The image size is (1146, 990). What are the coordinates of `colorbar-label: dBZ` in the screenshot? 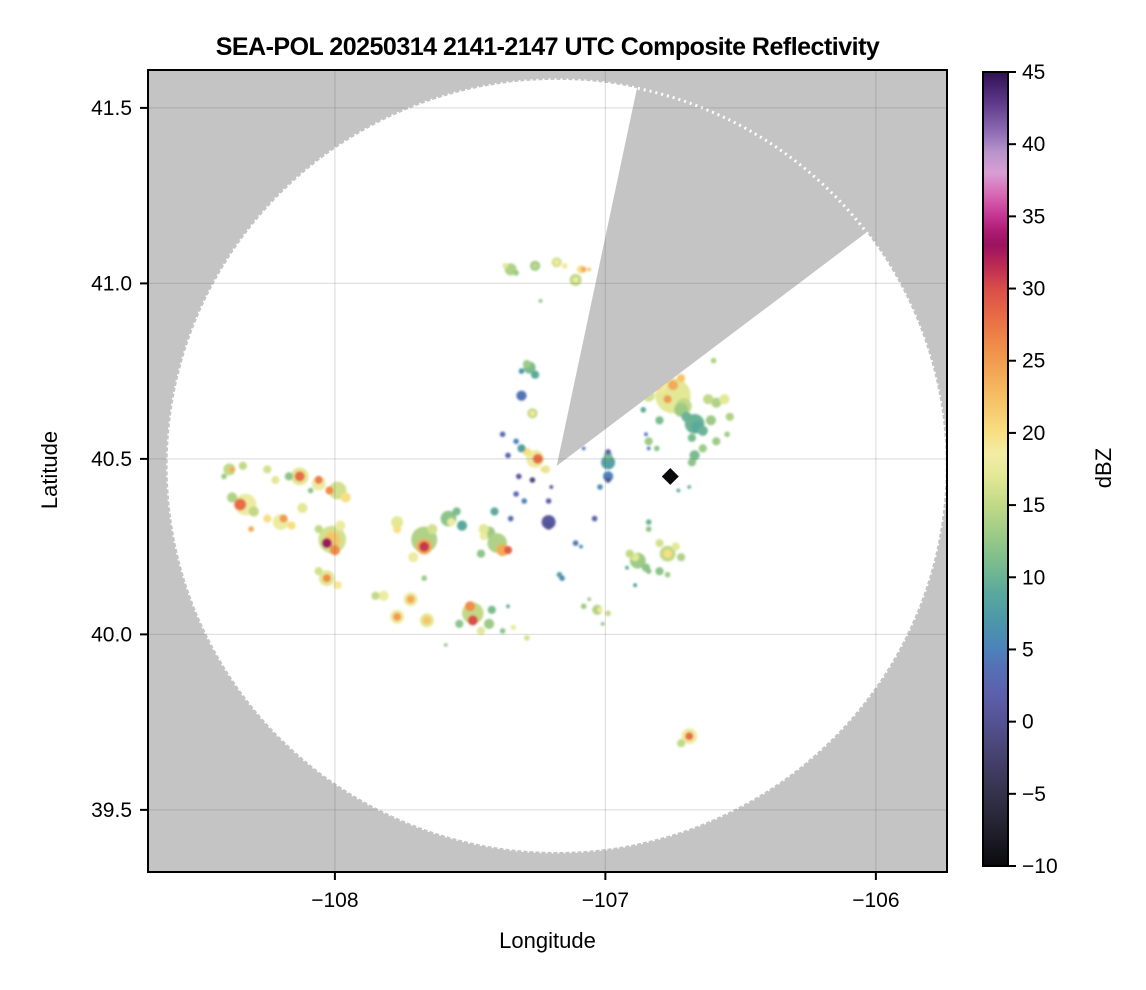 It's located at (1103, 468).